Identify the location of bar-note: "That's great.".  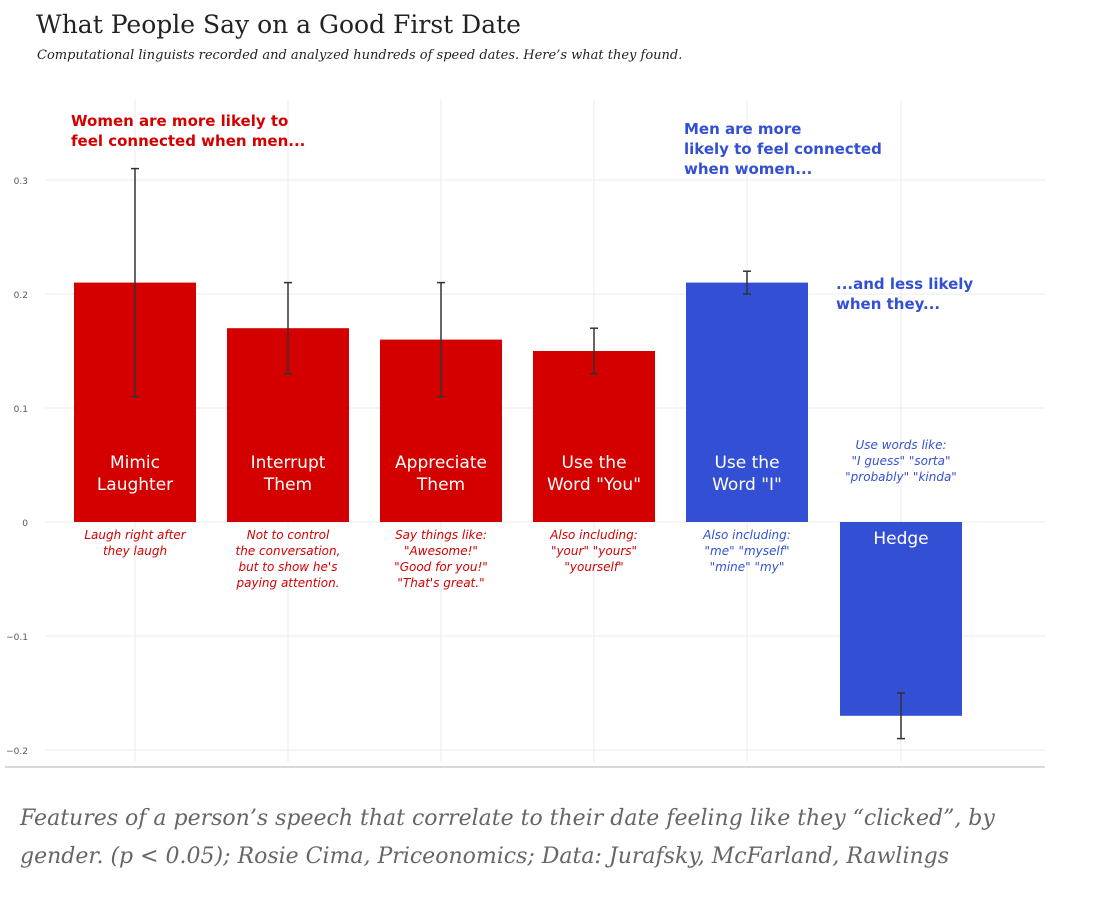
(440, 583).